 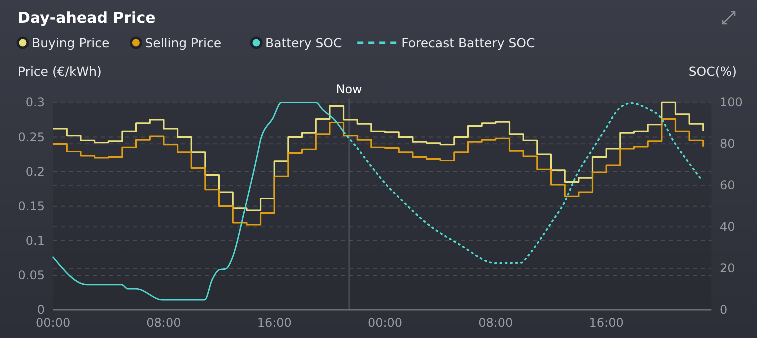 I want to click on legend-label: Battery SOC, so click(x=304, y=43).